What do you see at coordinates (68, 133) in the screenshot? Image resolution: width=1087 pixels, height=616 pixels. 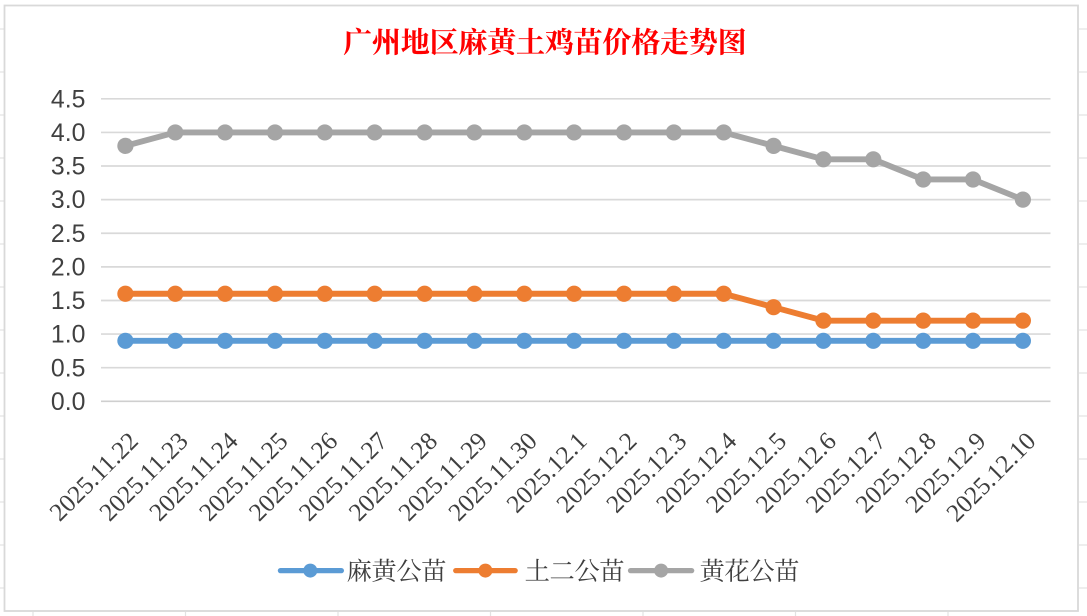 I see `svg-text: 4.0` at bounding box center [68, 133].